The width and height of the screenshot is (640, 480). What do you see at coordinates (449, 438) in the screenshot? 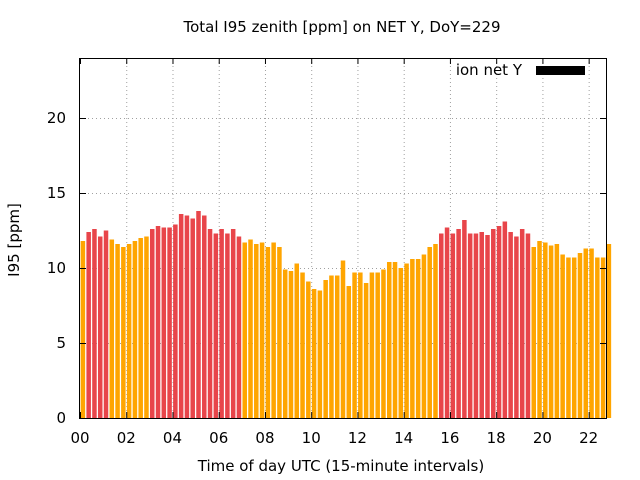
I see `x-tick-label: 16` at bounding box center [449, 438].